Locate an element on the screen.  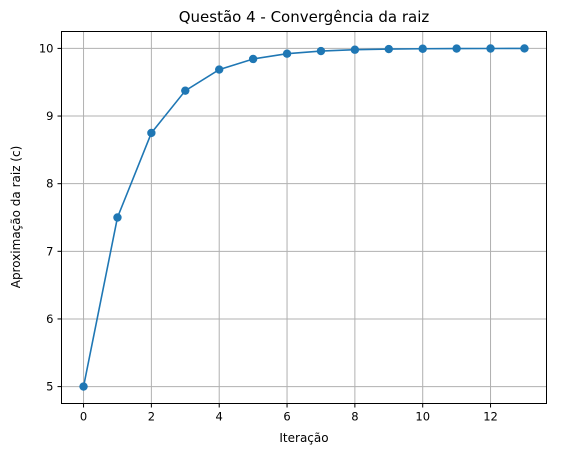
y-tick-label: 7 is located at coordinates (49, 251).